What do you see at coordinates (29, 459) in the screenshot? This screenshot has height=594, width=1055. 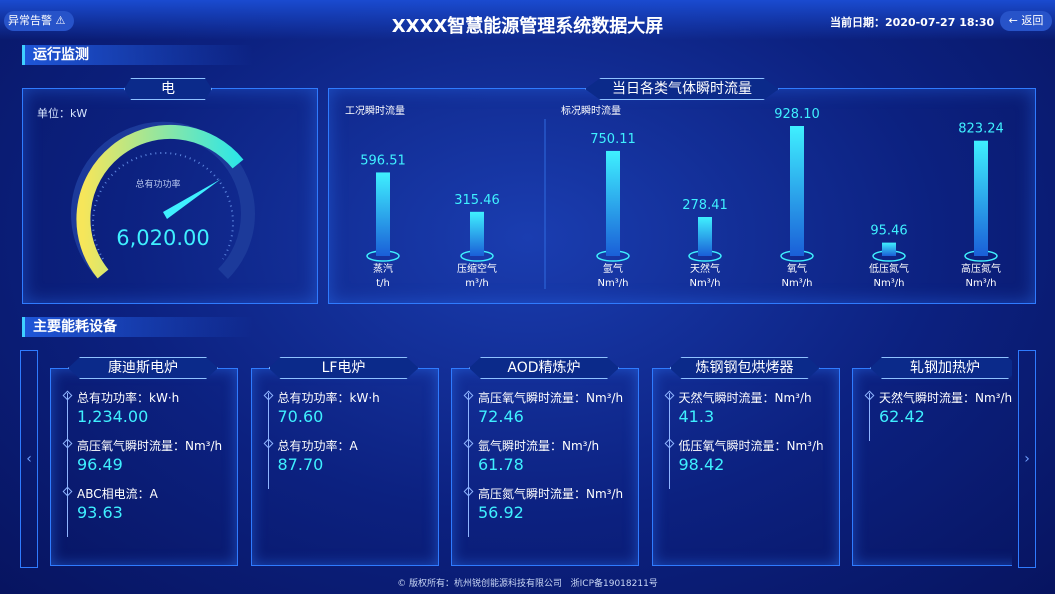 I see `scroll-left: ‹` at bounding box center [29, 459].